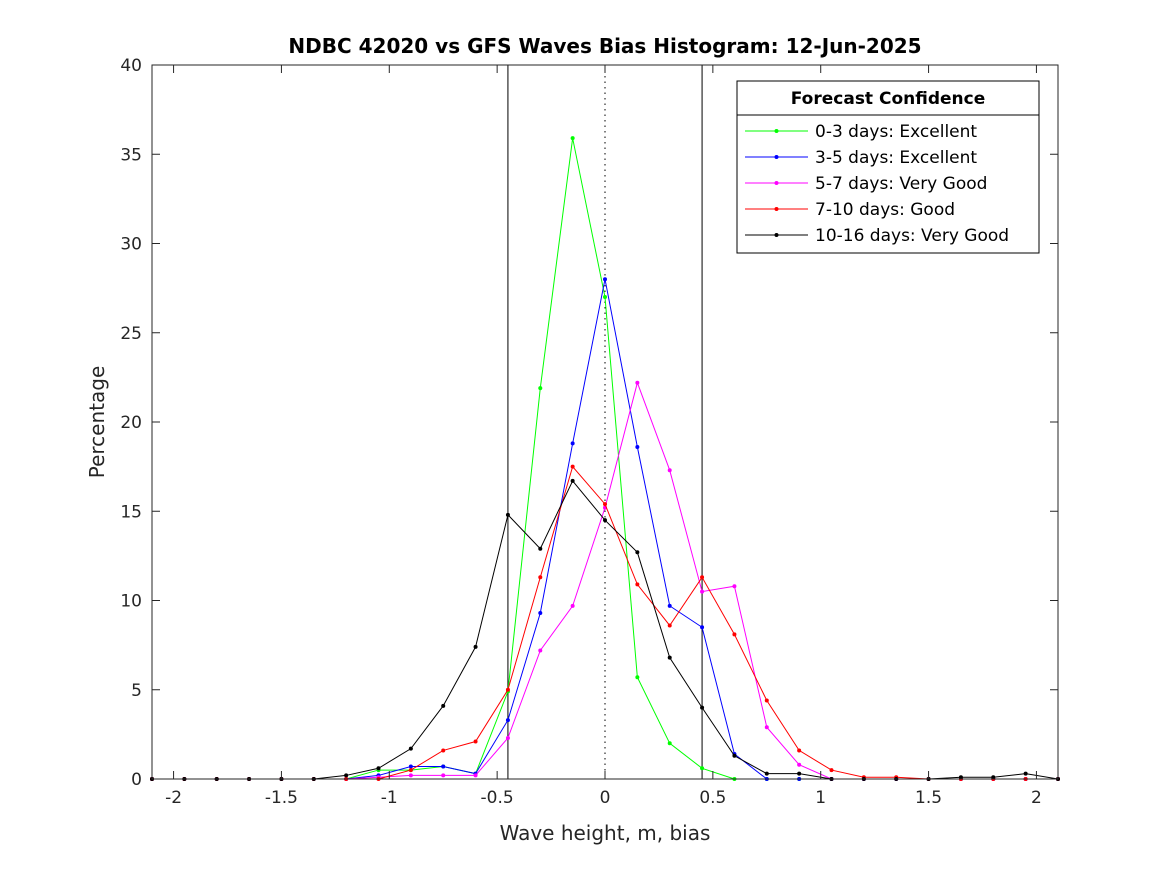 Image resolution: width=1167 pixels, height=875 pixels. Describe the element at coordinates (389, 798) in the screenshot. I see `x-tick-label: -1` at that location.